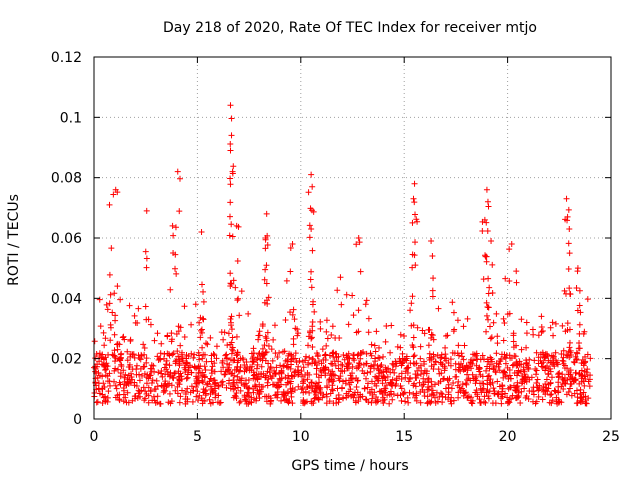 The image size is (640, 480). I want to click on y-tick-label: 0.02, so click(66, 360).